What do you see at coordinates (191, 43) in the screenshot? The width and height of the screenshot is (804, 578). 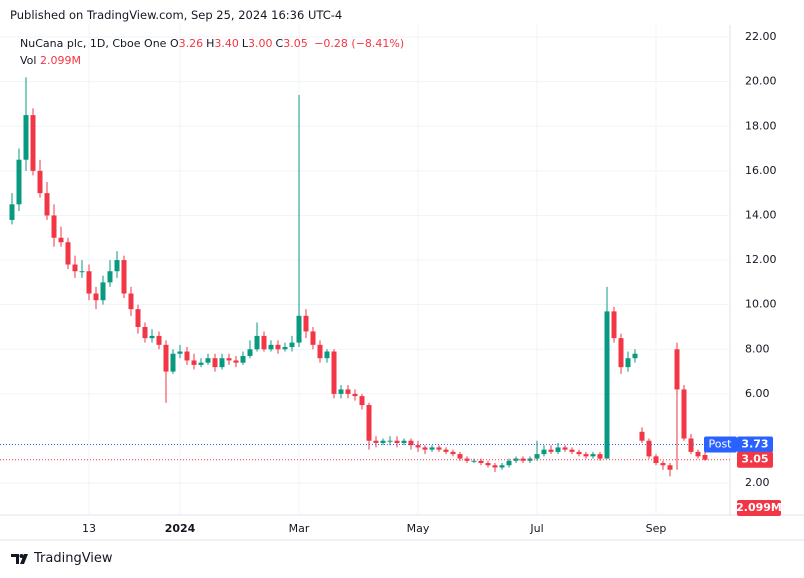 I see `ohlc-value: 3.26` at bounding box center [191, 43].